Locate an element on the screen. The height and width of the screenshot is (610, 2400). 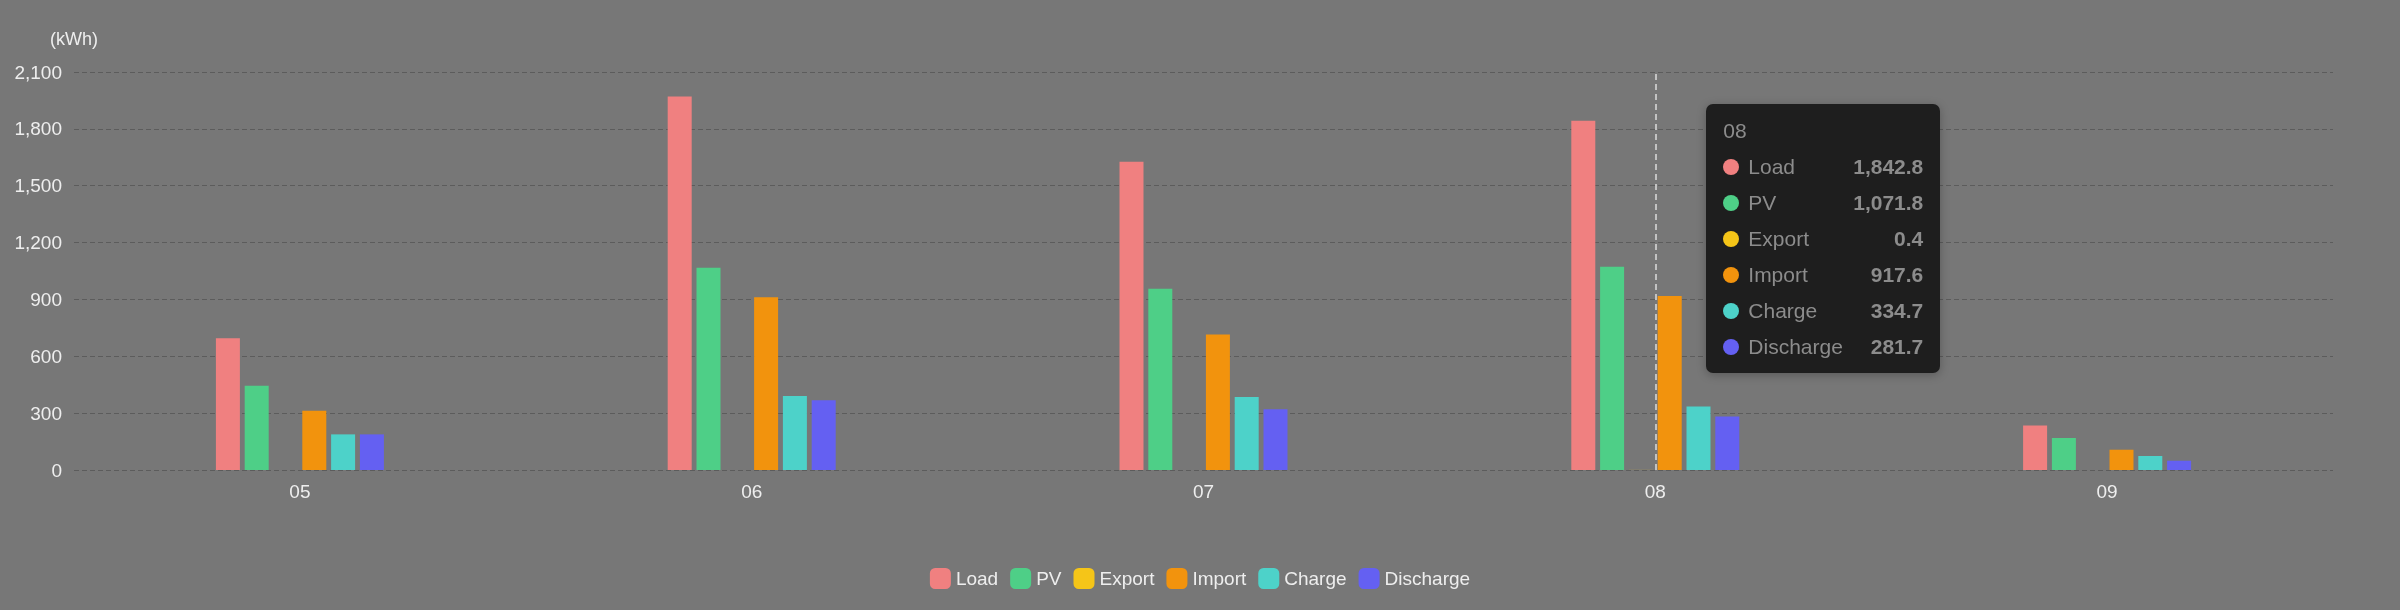
legend-label: Export is located at coordinates (1127, 578).